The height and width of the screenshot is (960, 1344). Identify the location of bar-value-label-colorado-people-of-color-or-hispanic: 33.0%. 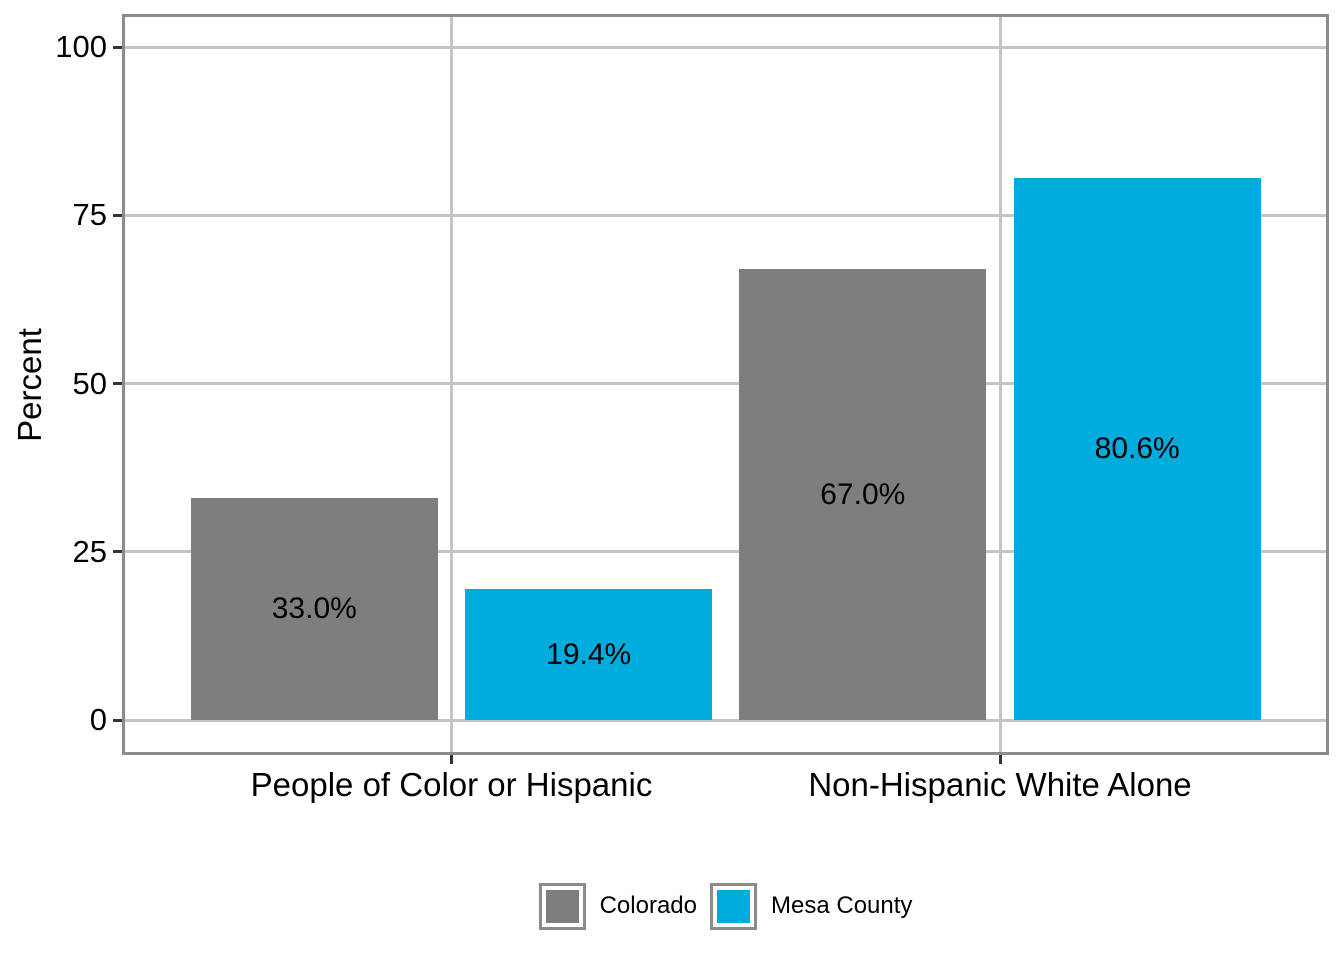
(314, 608).